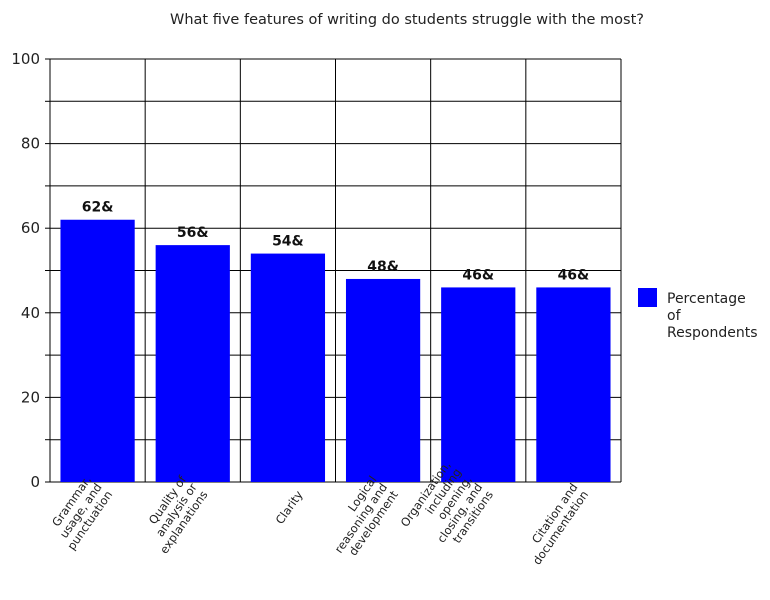 The image size is (770, 600). What do you see at coordinates (25, 59) in the screenshot?
I see `y-tick-label: 100` at bounding box center [25, 59].